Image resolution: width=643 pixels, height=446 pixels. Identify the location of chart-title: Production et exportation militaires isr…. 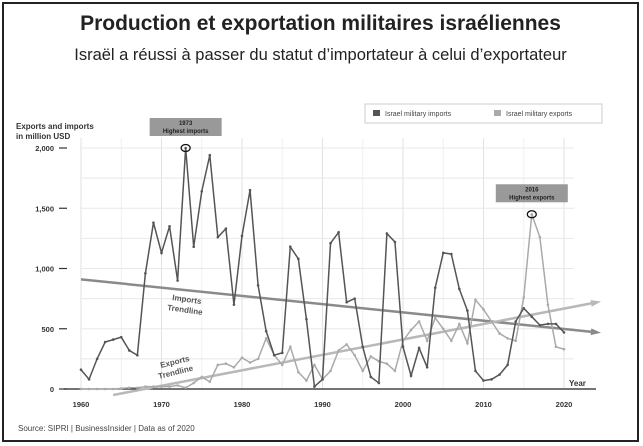
(320, 23).